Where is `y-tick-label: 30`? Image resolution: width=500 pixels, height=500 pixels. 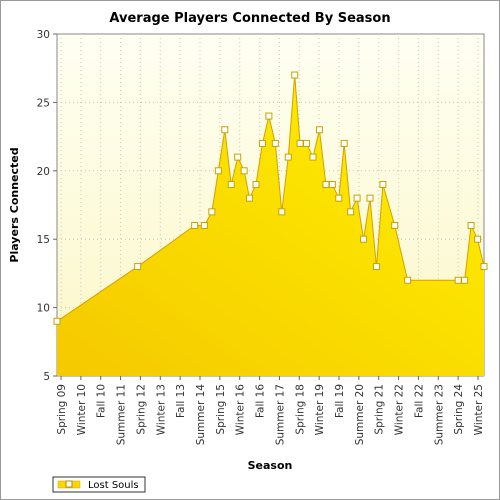 y-tick-label: 30 is located at coordinates (43, 35).